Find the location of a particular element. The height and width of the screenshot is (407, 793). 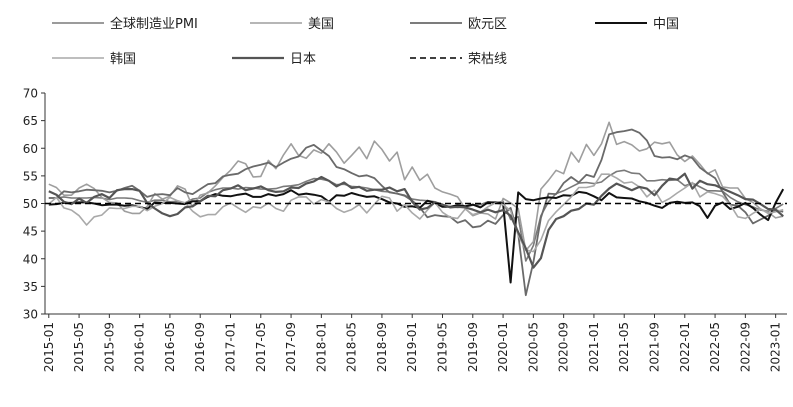

x-tick-label: 2015-05 is located at coordinates (79, 347).